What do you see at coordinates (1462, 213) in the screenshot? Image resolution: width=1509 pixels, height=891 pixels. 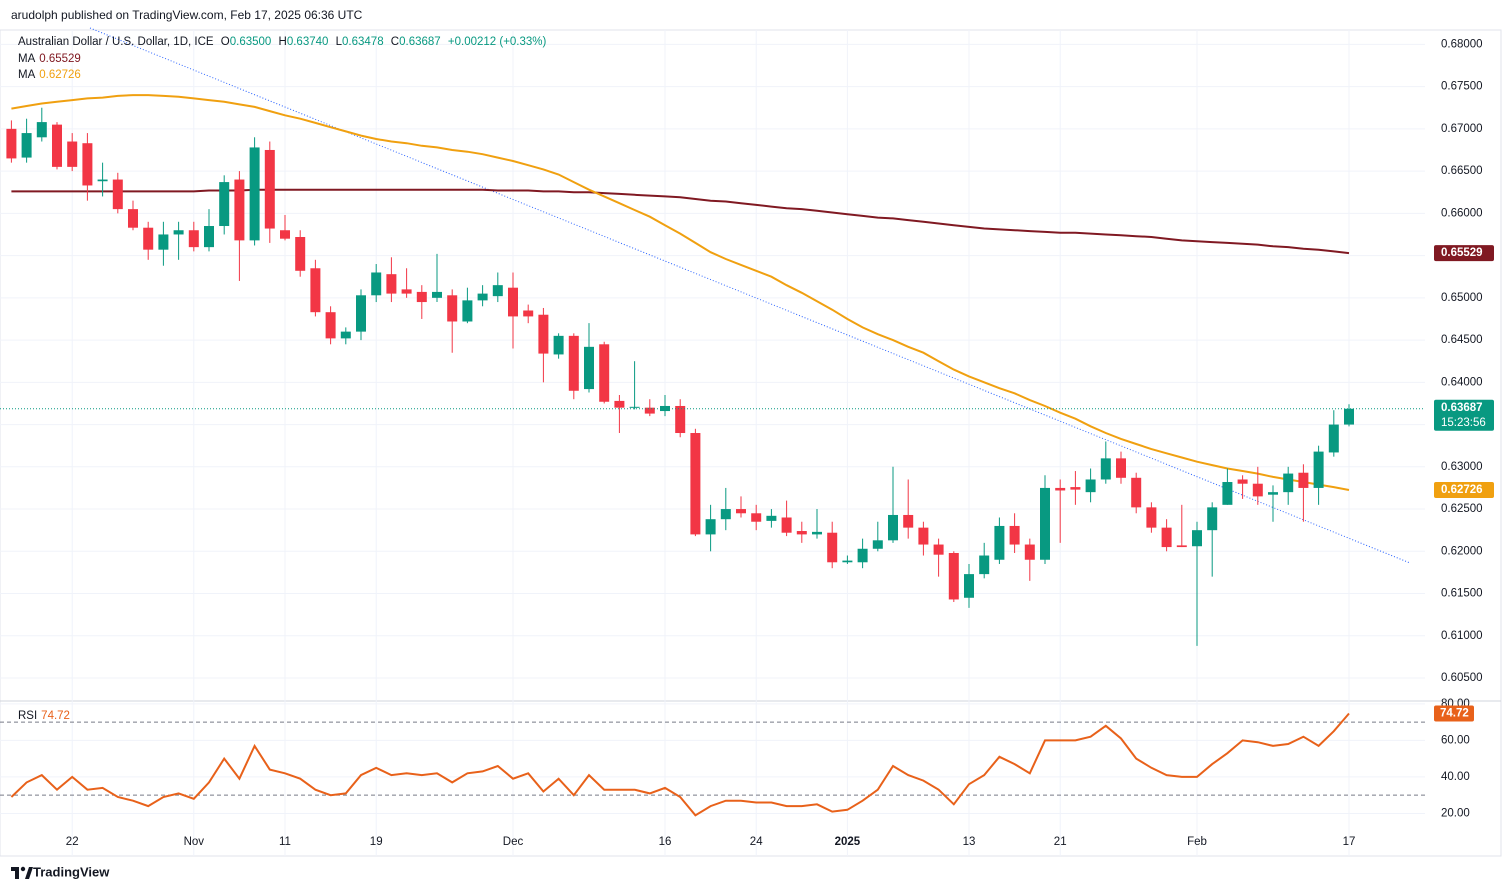 I see `y-tick-label: 0.66000` at bounding box center [1462, 213].